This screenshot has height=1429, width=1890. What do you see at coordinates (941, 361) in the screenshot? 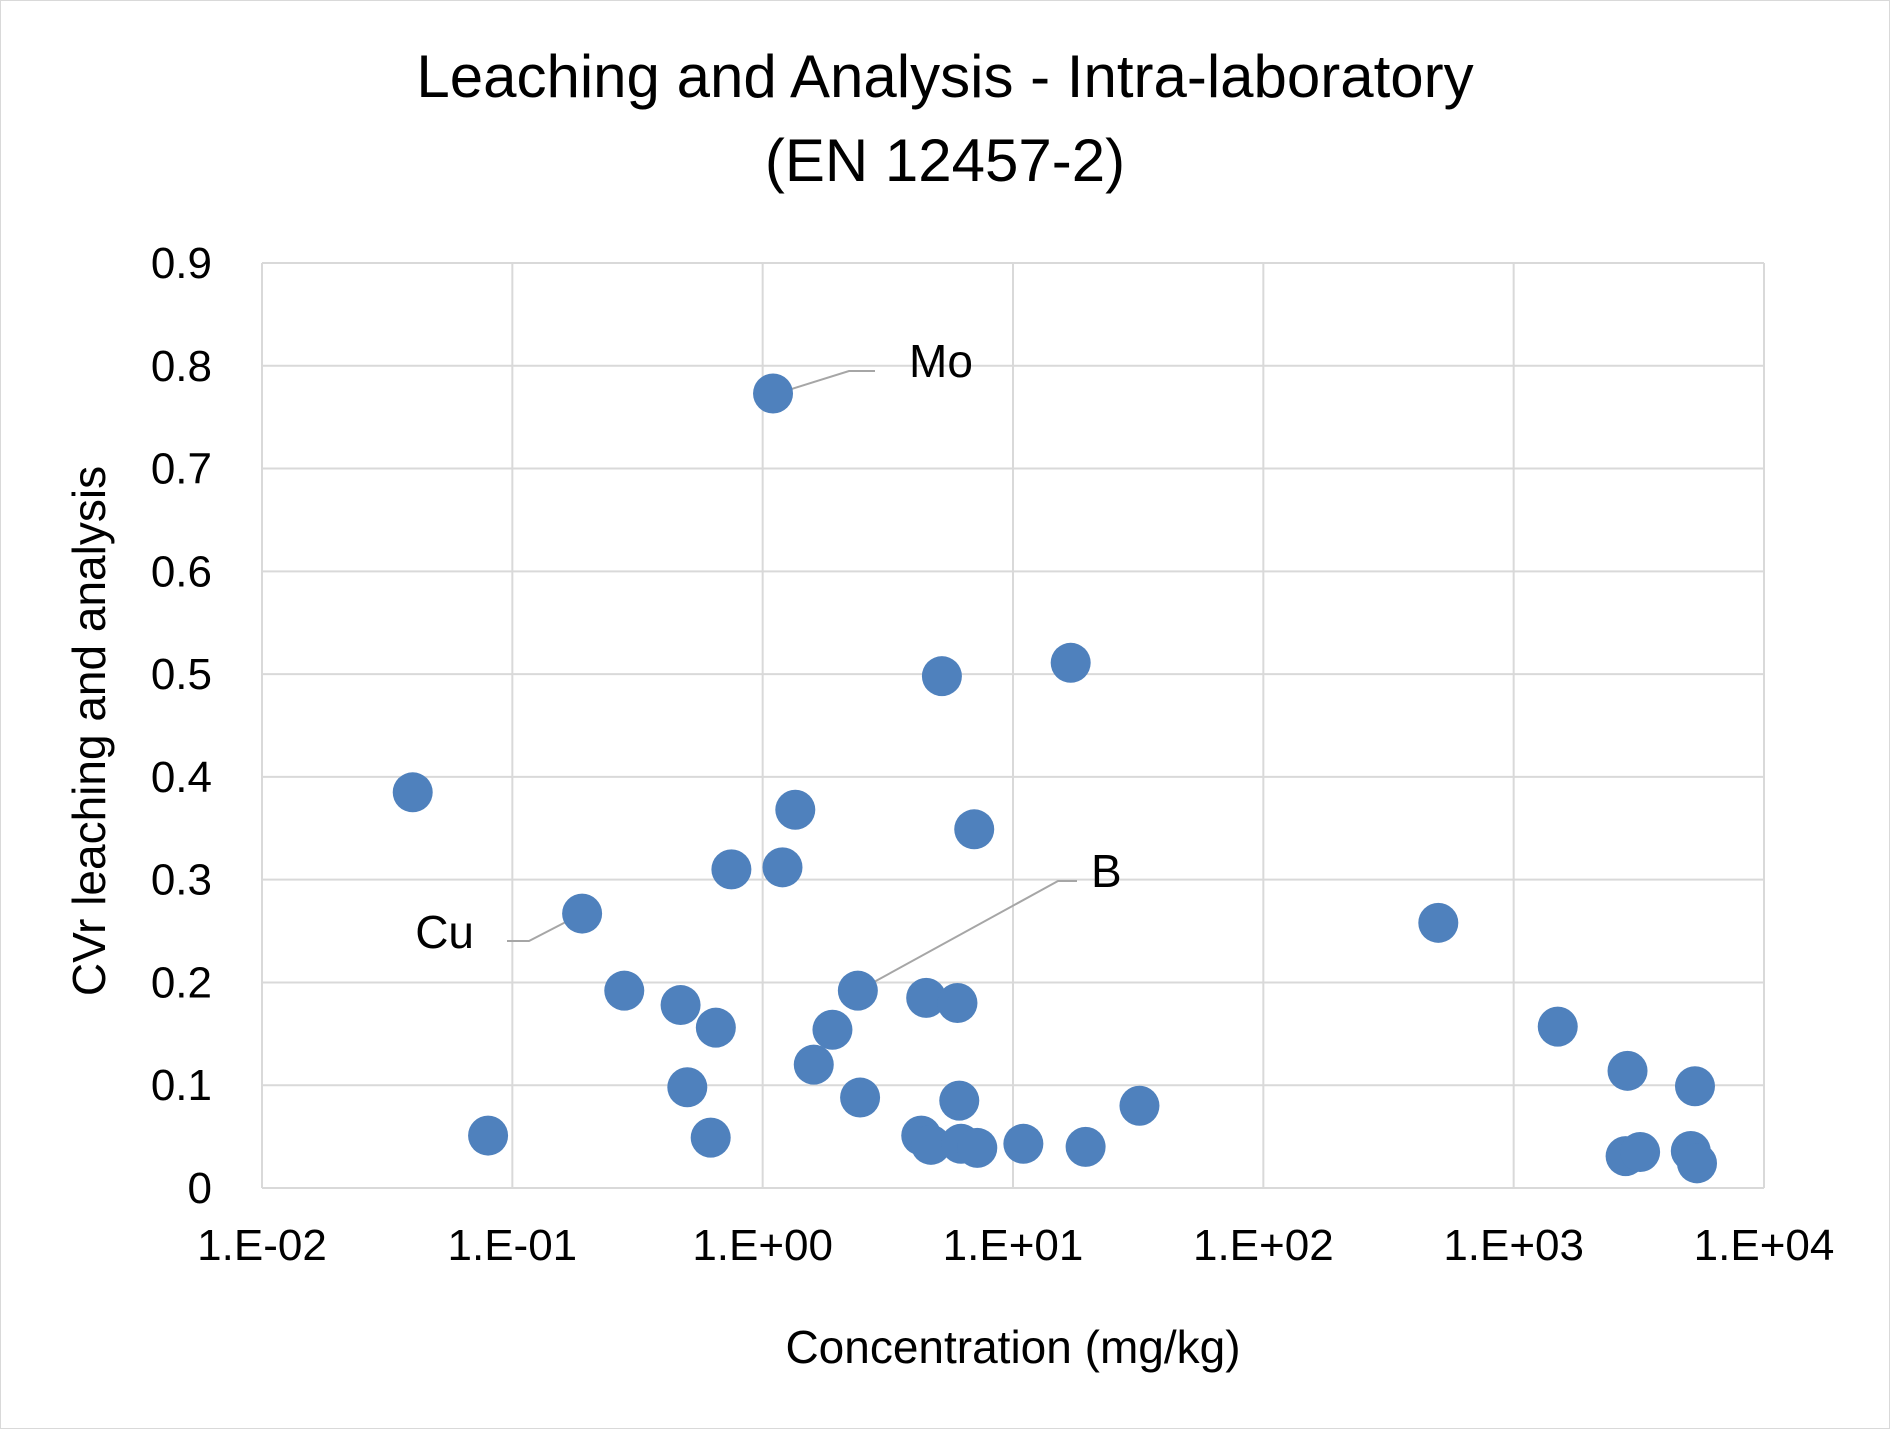
I see `annotation-label: Mo` at bounding box center [941, 361].